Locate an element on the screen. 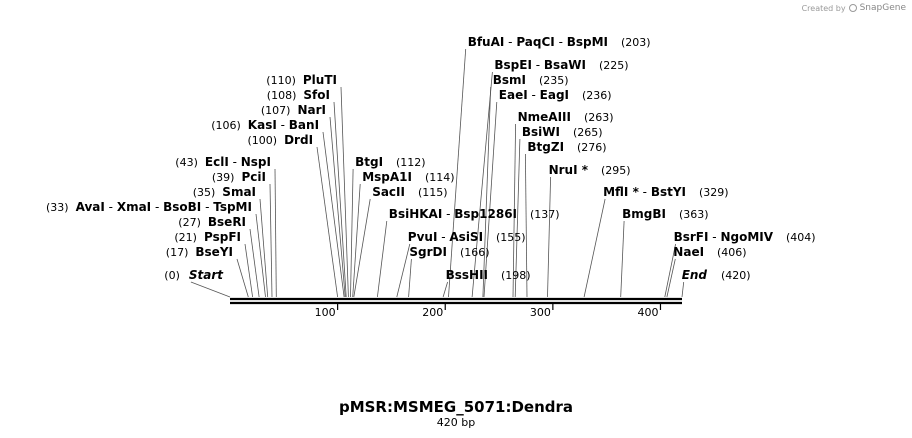  snapgene-brand: SnapGene is located at coordinates (882, 8).